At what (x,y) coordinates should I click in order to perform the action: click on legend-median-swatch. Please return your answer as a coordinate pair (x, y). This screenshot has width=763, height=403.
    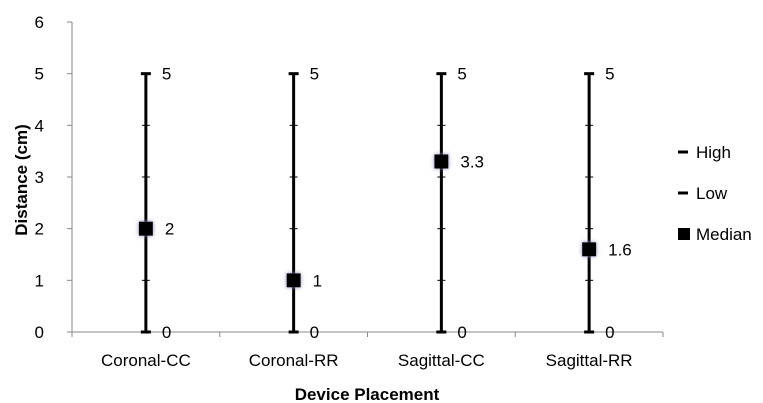
    Looking at the image, I should click on (684, 234).